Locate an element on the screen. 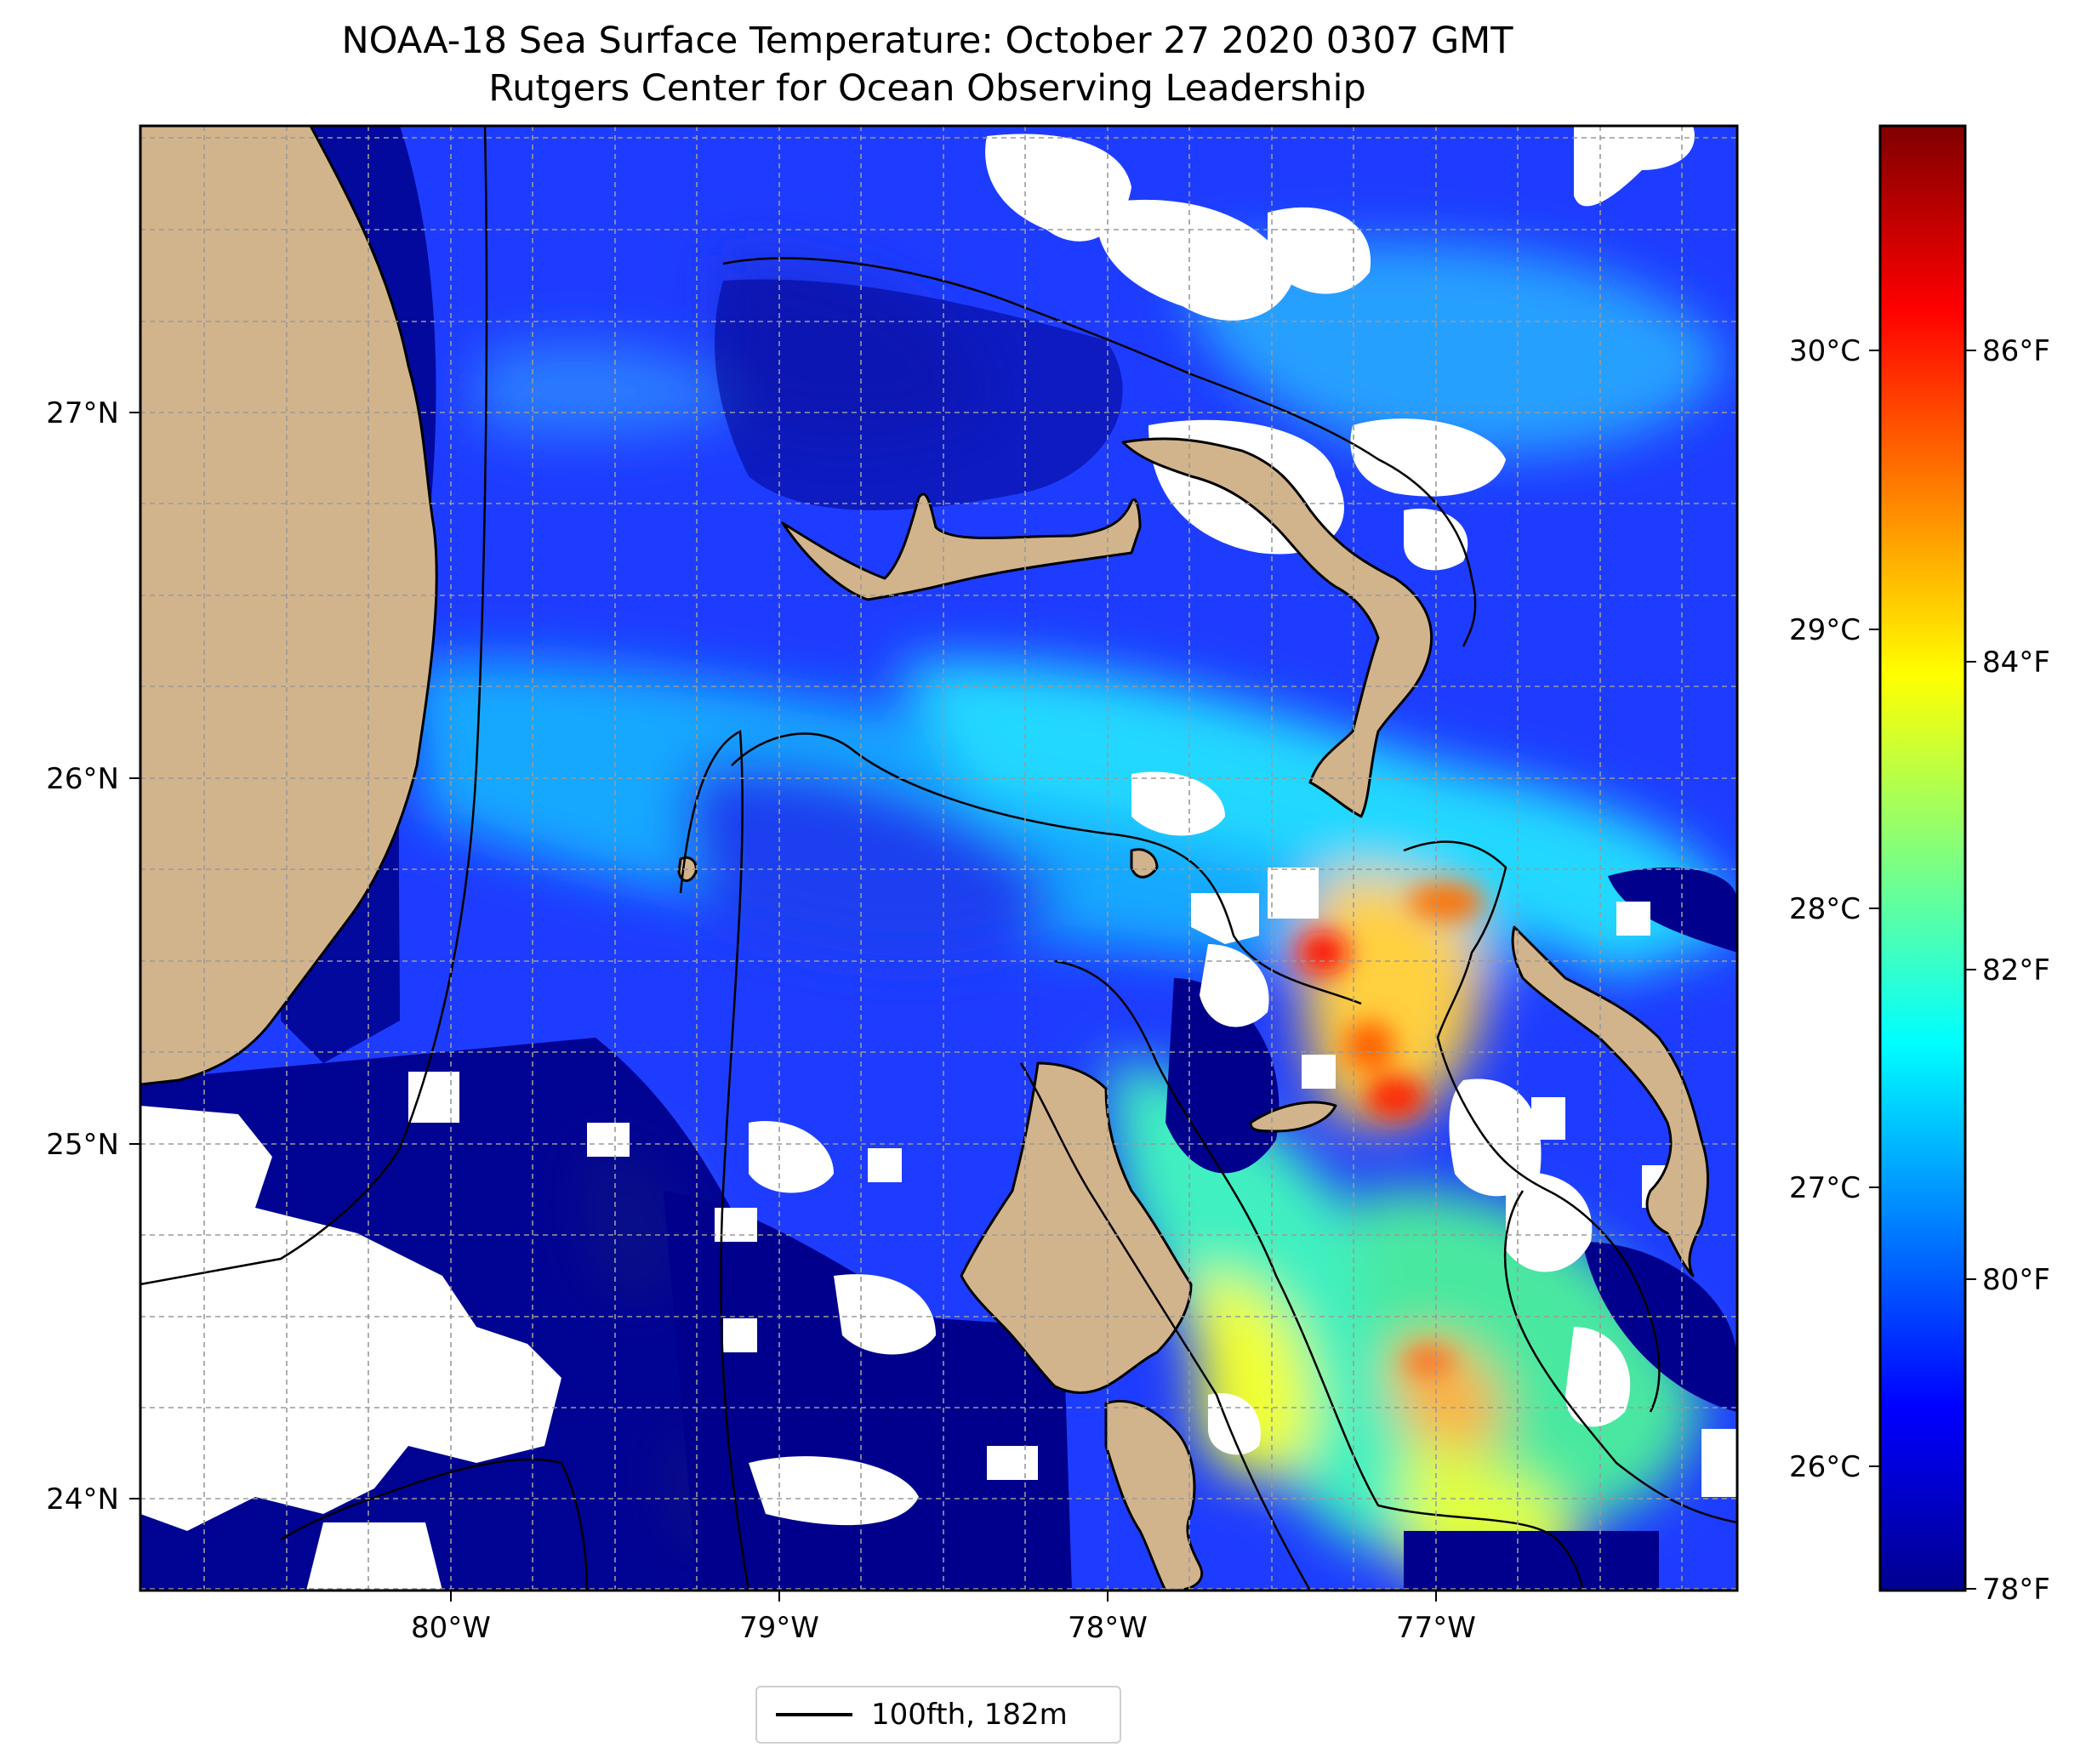 This screenshot has width=2086, height=1764. grand-bahama is located at coordinates (962, 546).